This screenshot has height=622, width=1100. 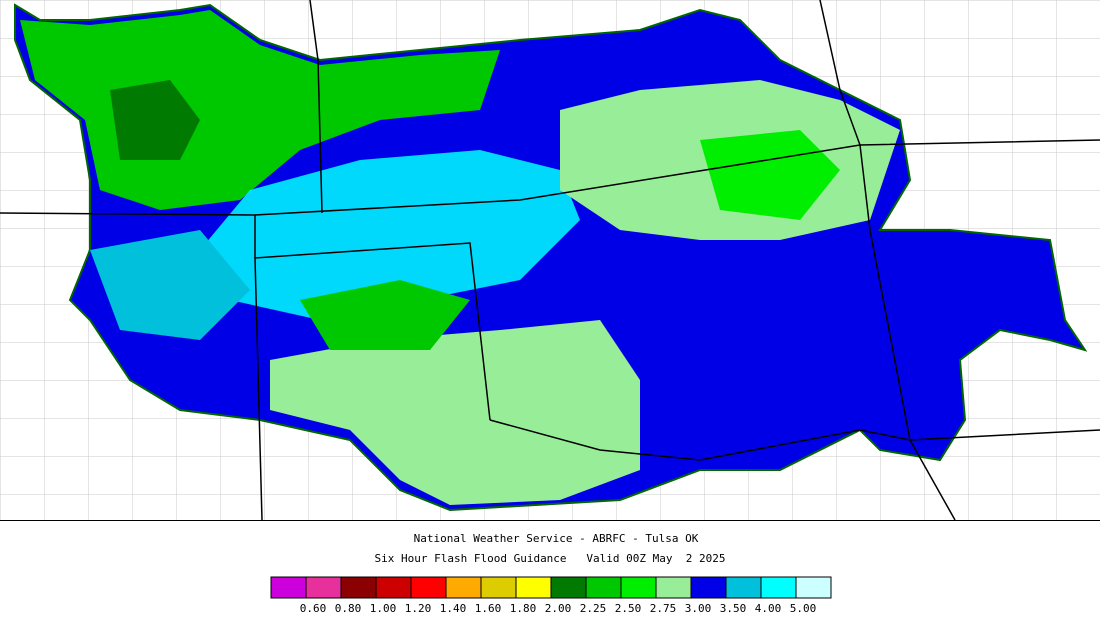 I want to click on legend-label: 3.50, so click(x=733, y=608).